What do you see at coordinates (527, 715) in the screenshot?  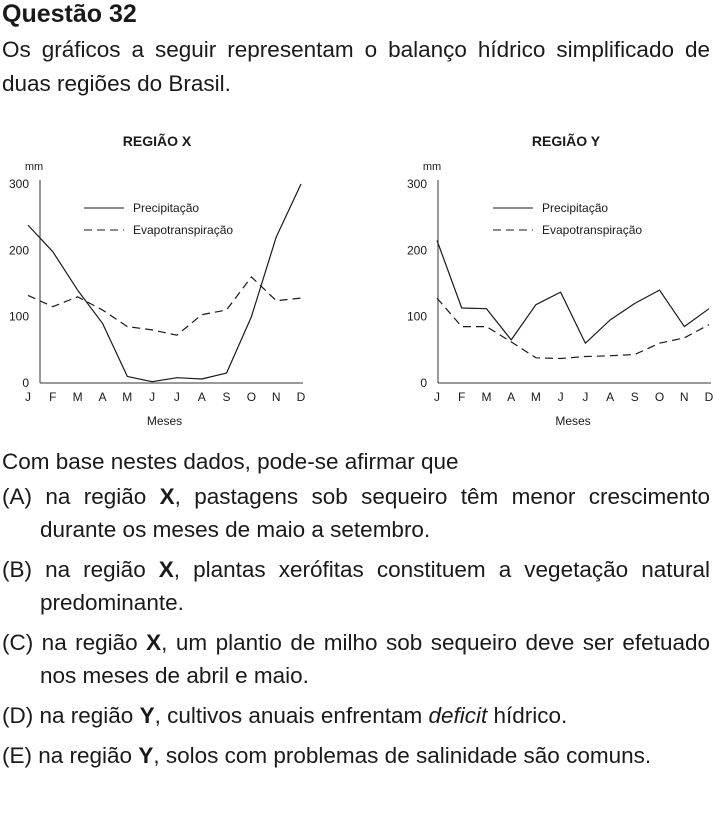 I see `option-text-tail: hídrico.` at bounding box center [527, 715].